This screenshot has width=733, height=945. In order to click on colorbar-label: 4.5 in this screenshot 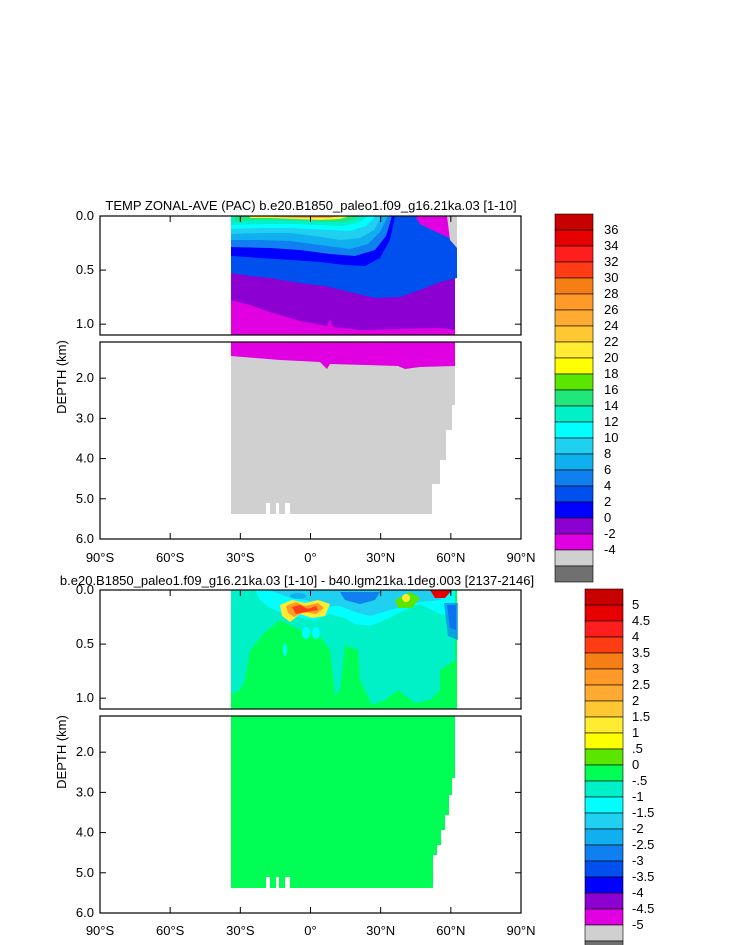, I will do `click(641, 620)`.